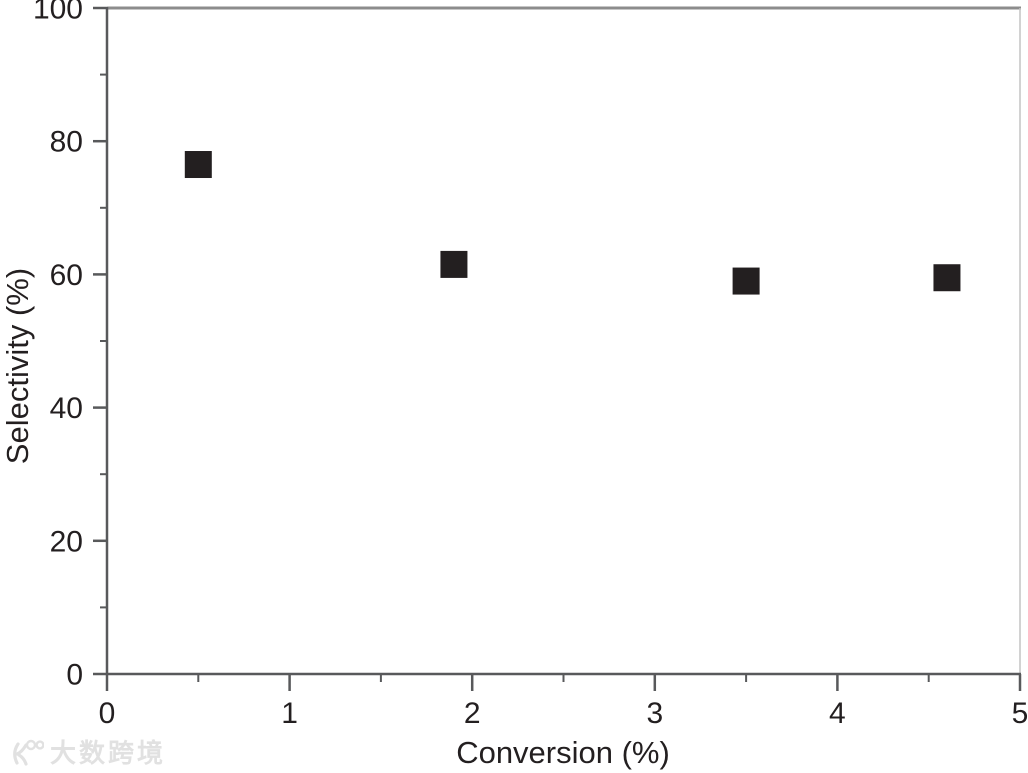 This screenshot has height=773, width=1028. What do you see at coordinates (58, 13) in the screenshot?
I see `y-tick-label: 100` at bounding box center [58, 13].